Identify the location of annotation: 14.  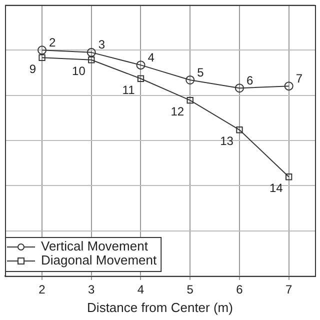
(276, 188).